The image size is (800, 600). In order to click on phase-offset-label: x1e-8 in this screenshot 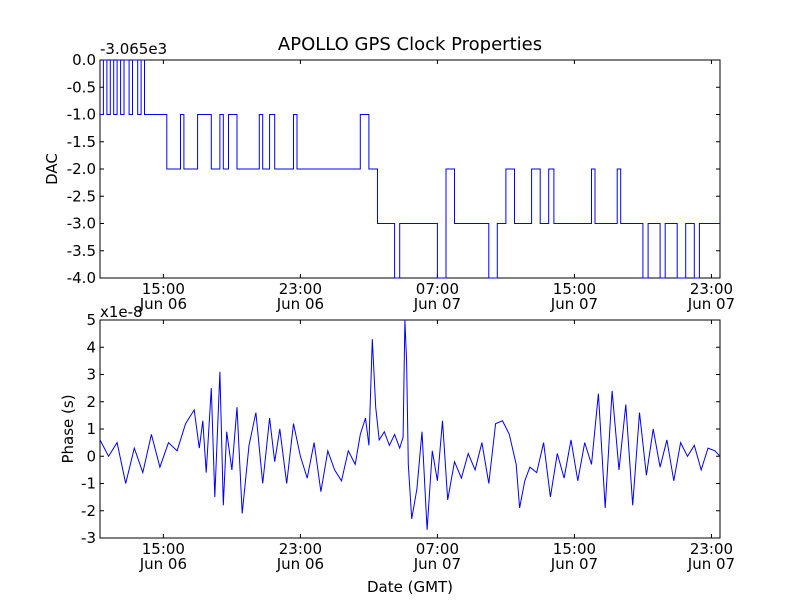, I will do `click(121, 312)`.